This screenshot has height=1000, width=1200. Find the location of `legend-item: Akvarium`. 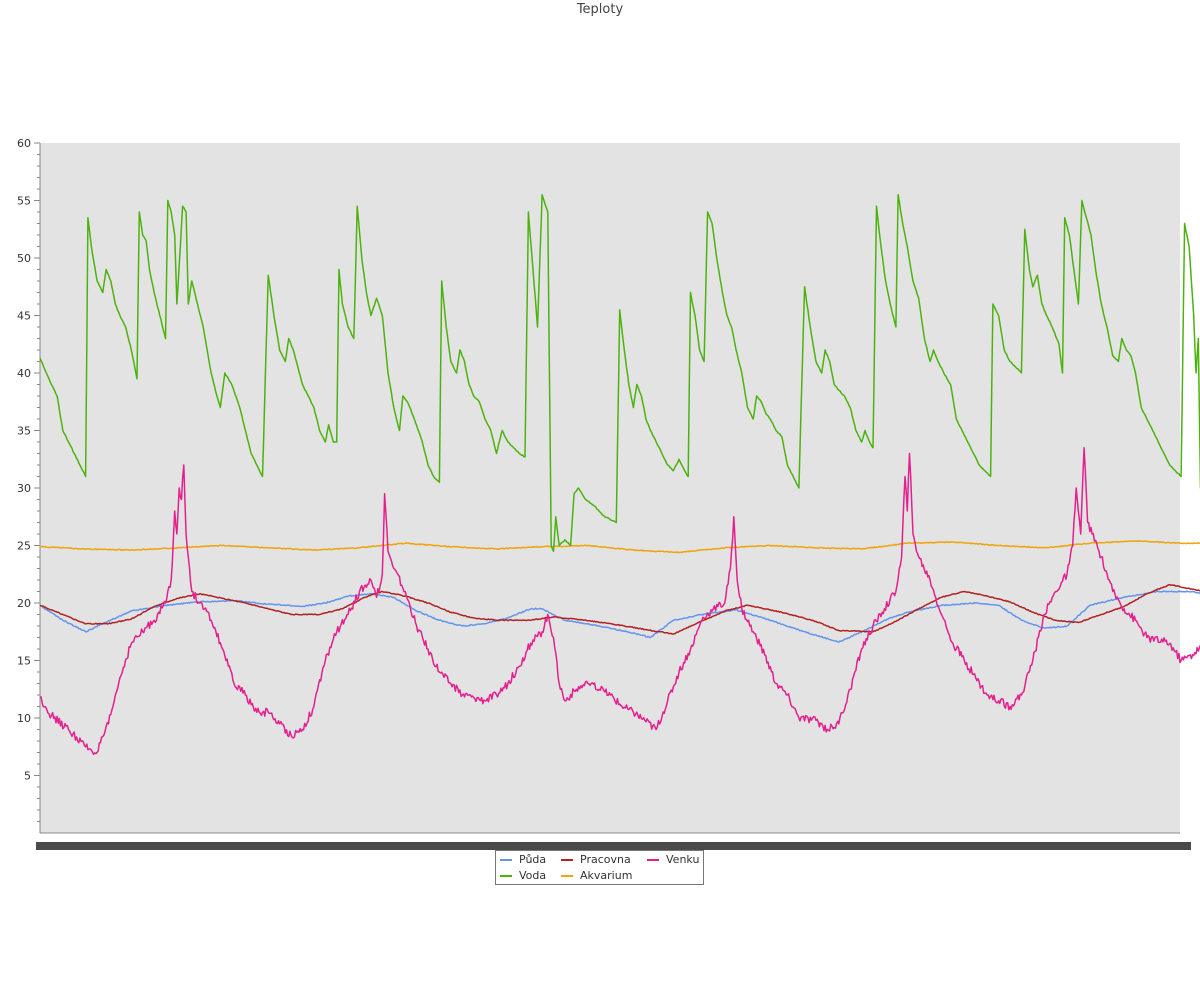

legend-item: Akvarium is located at coordinates (596, 876).